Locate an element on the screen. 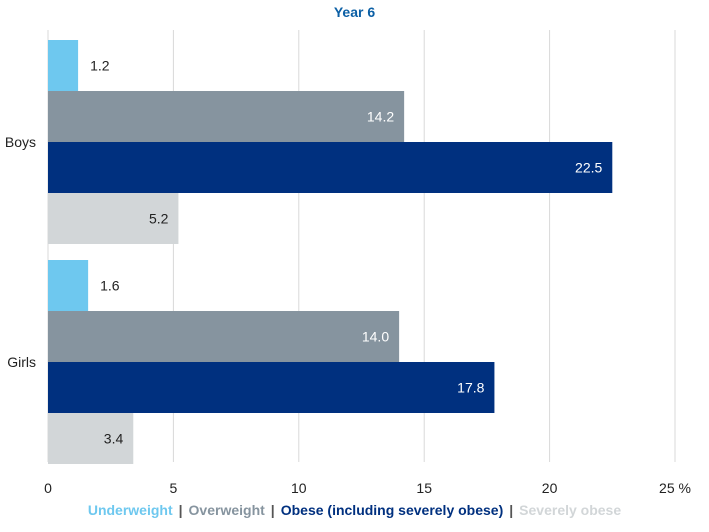  data-label: 14.2 is located at coordinates (380, 117).